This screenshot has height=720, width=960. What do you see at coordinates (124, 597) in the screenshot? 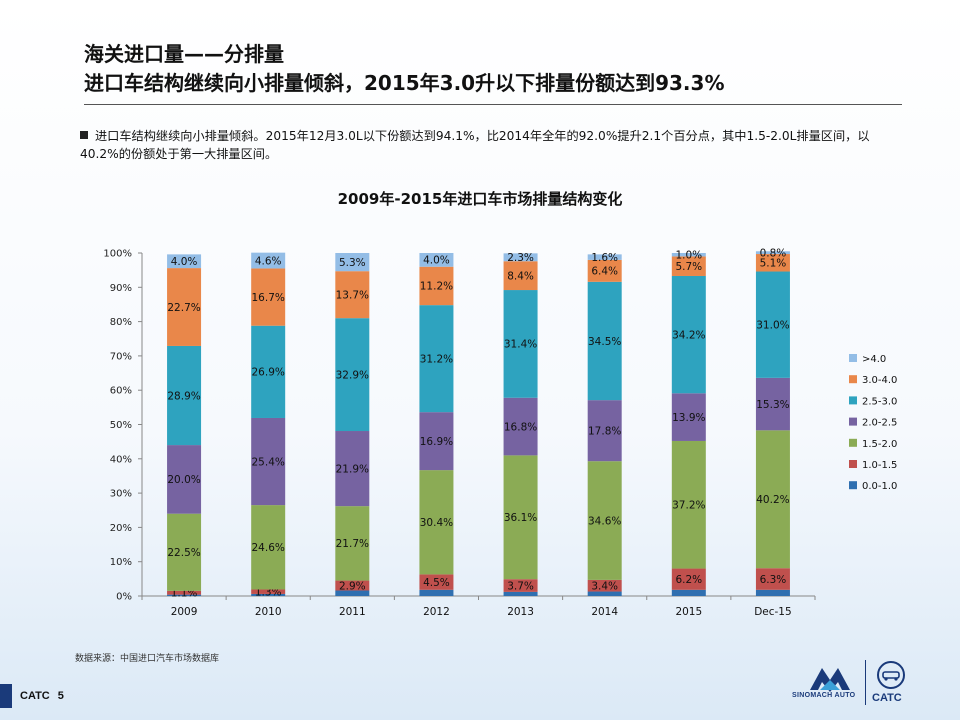
I see `y-tick-label: 0%` at bounding box center [124, 597].